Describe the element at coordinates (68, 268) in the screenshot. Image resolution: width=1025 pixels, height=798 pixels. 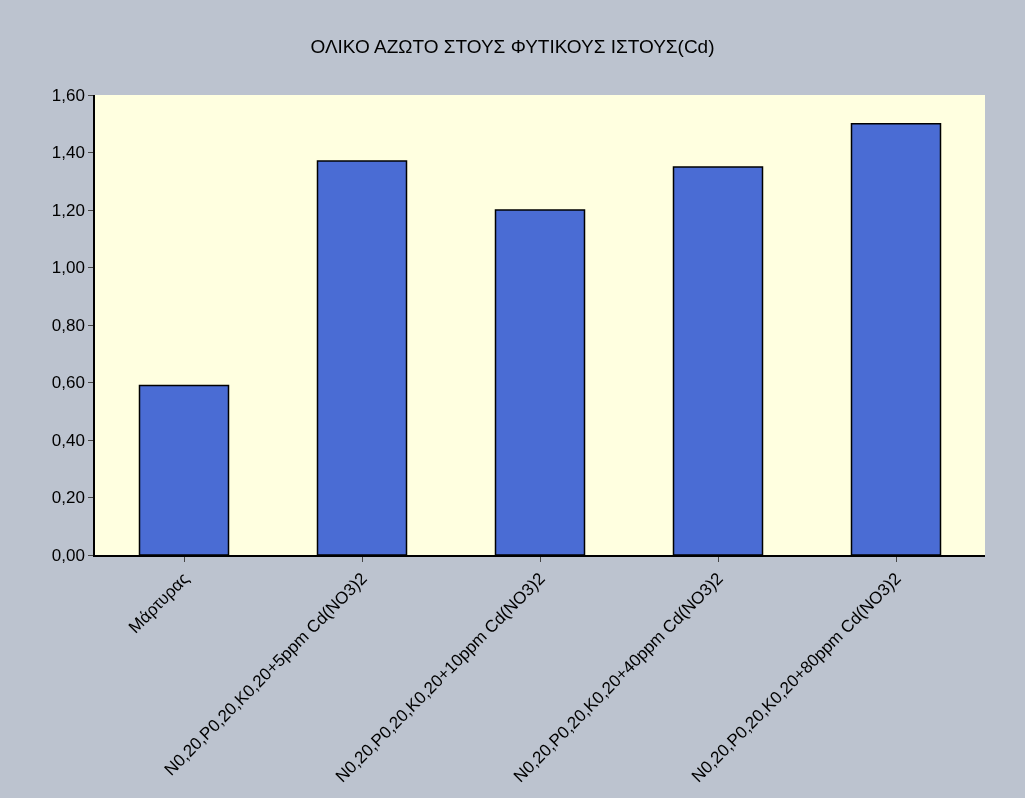
I see `y-tick-label: 1,00` at that location.